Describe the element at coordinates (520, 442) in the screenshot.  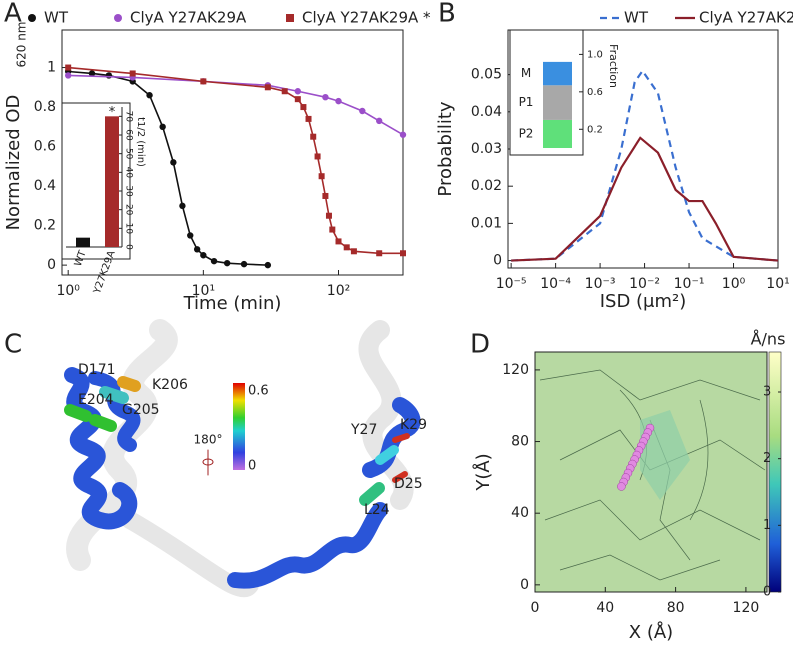
I see `y-tick-label: 80` at that location.